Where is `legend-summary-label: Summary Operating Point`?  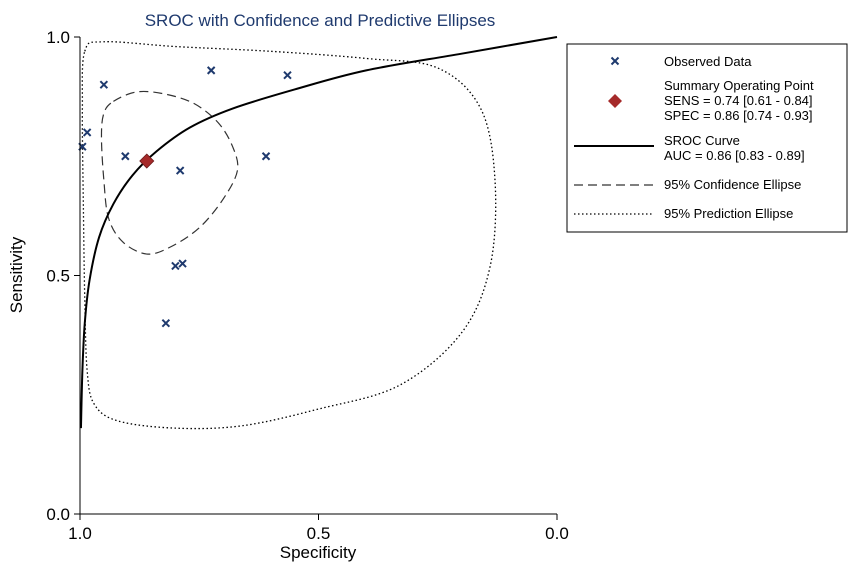 legend-summary-label: Summary Operating Point is located at coordinates (739, 85).